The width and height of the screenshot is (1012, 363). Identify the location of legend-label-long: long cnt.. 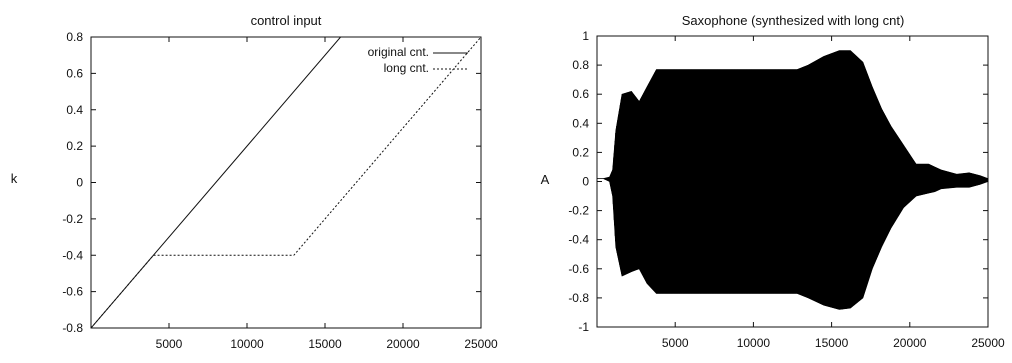
(406, 68).